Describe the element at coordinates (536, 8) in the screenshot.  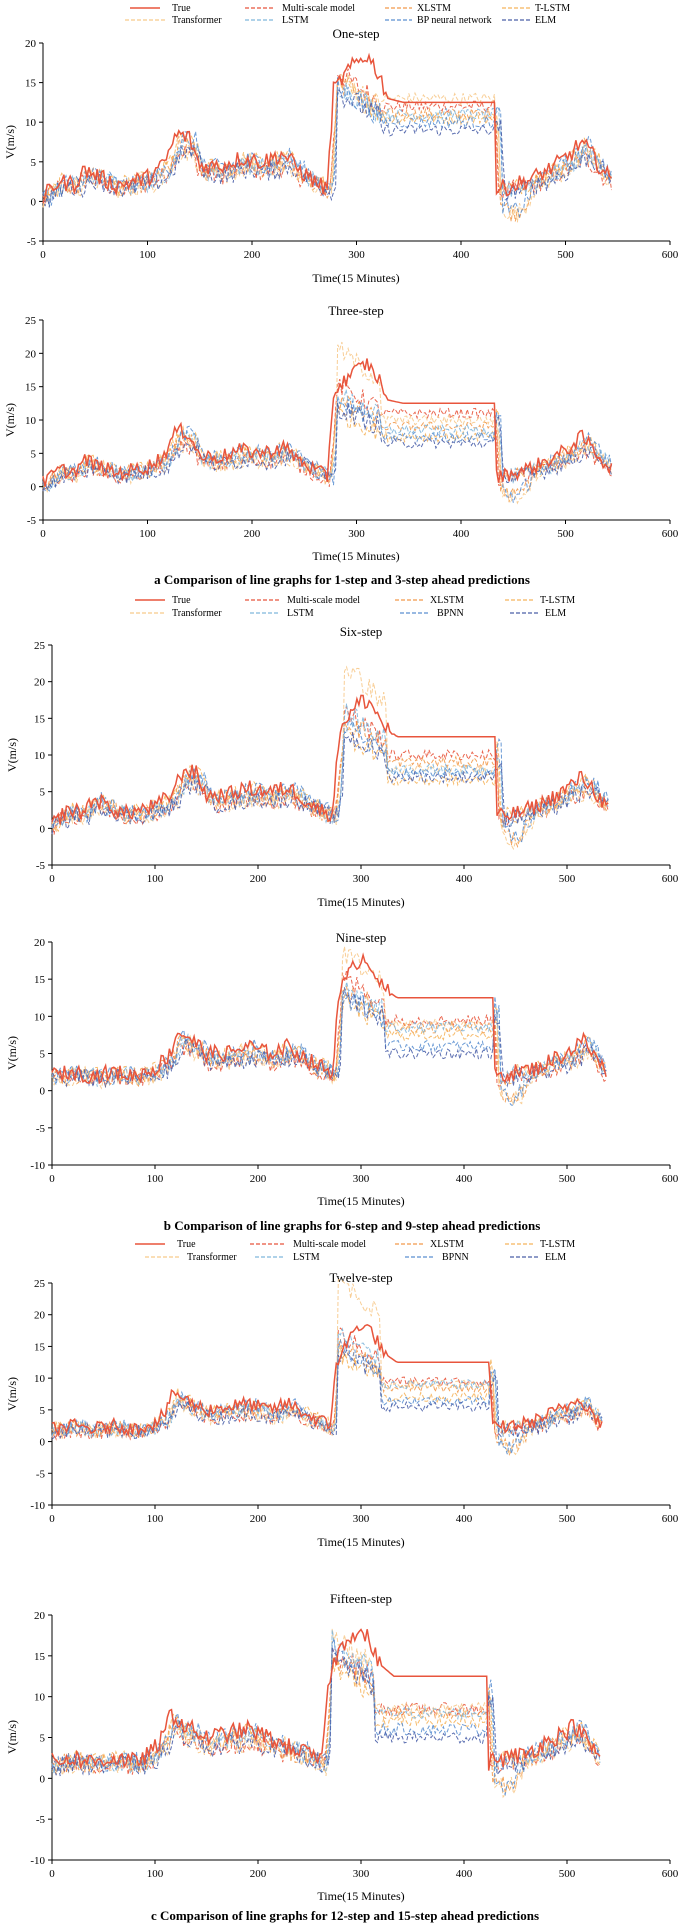
I see `legend-a-entry-tlstm: T-LSTM` at that location.